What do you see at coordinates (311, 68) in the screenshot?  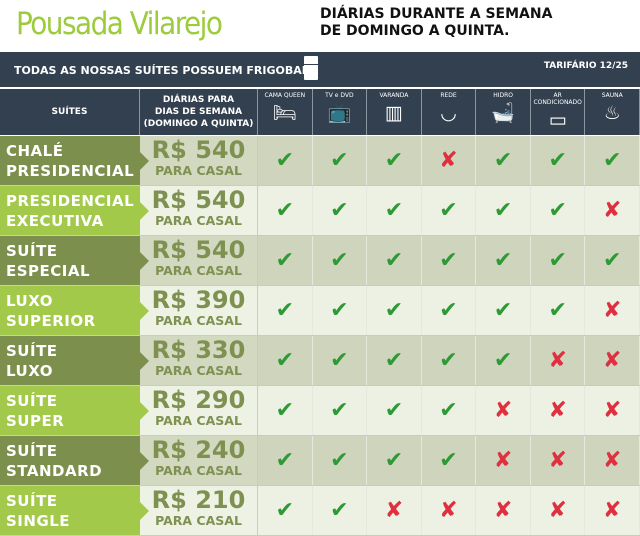 I see `fridge-icon` at bounding box center [311, 68].